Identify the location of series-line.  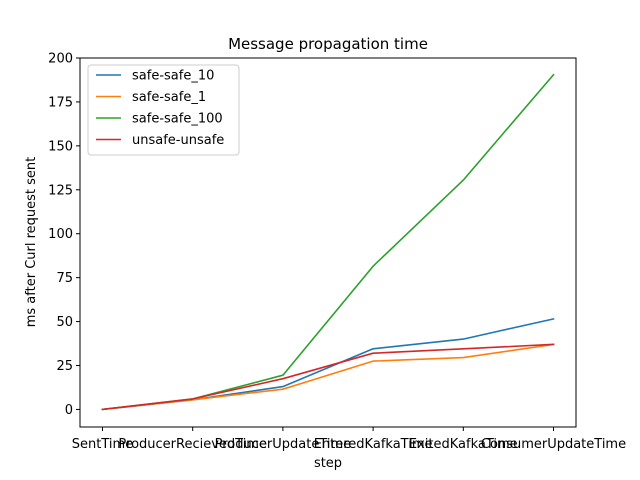
(328, 377).